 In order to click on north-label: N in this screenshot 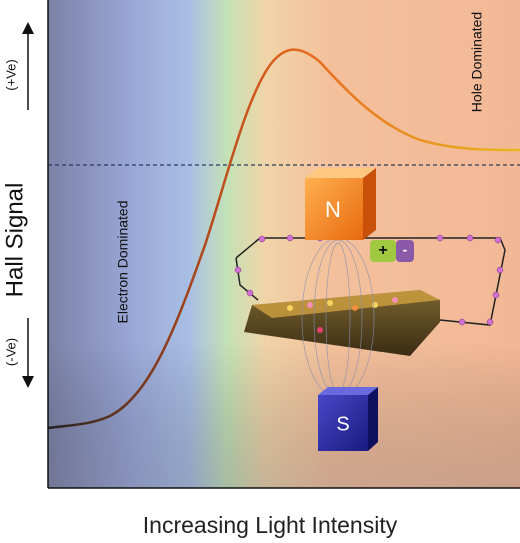, I will do `click(333, 209)`.